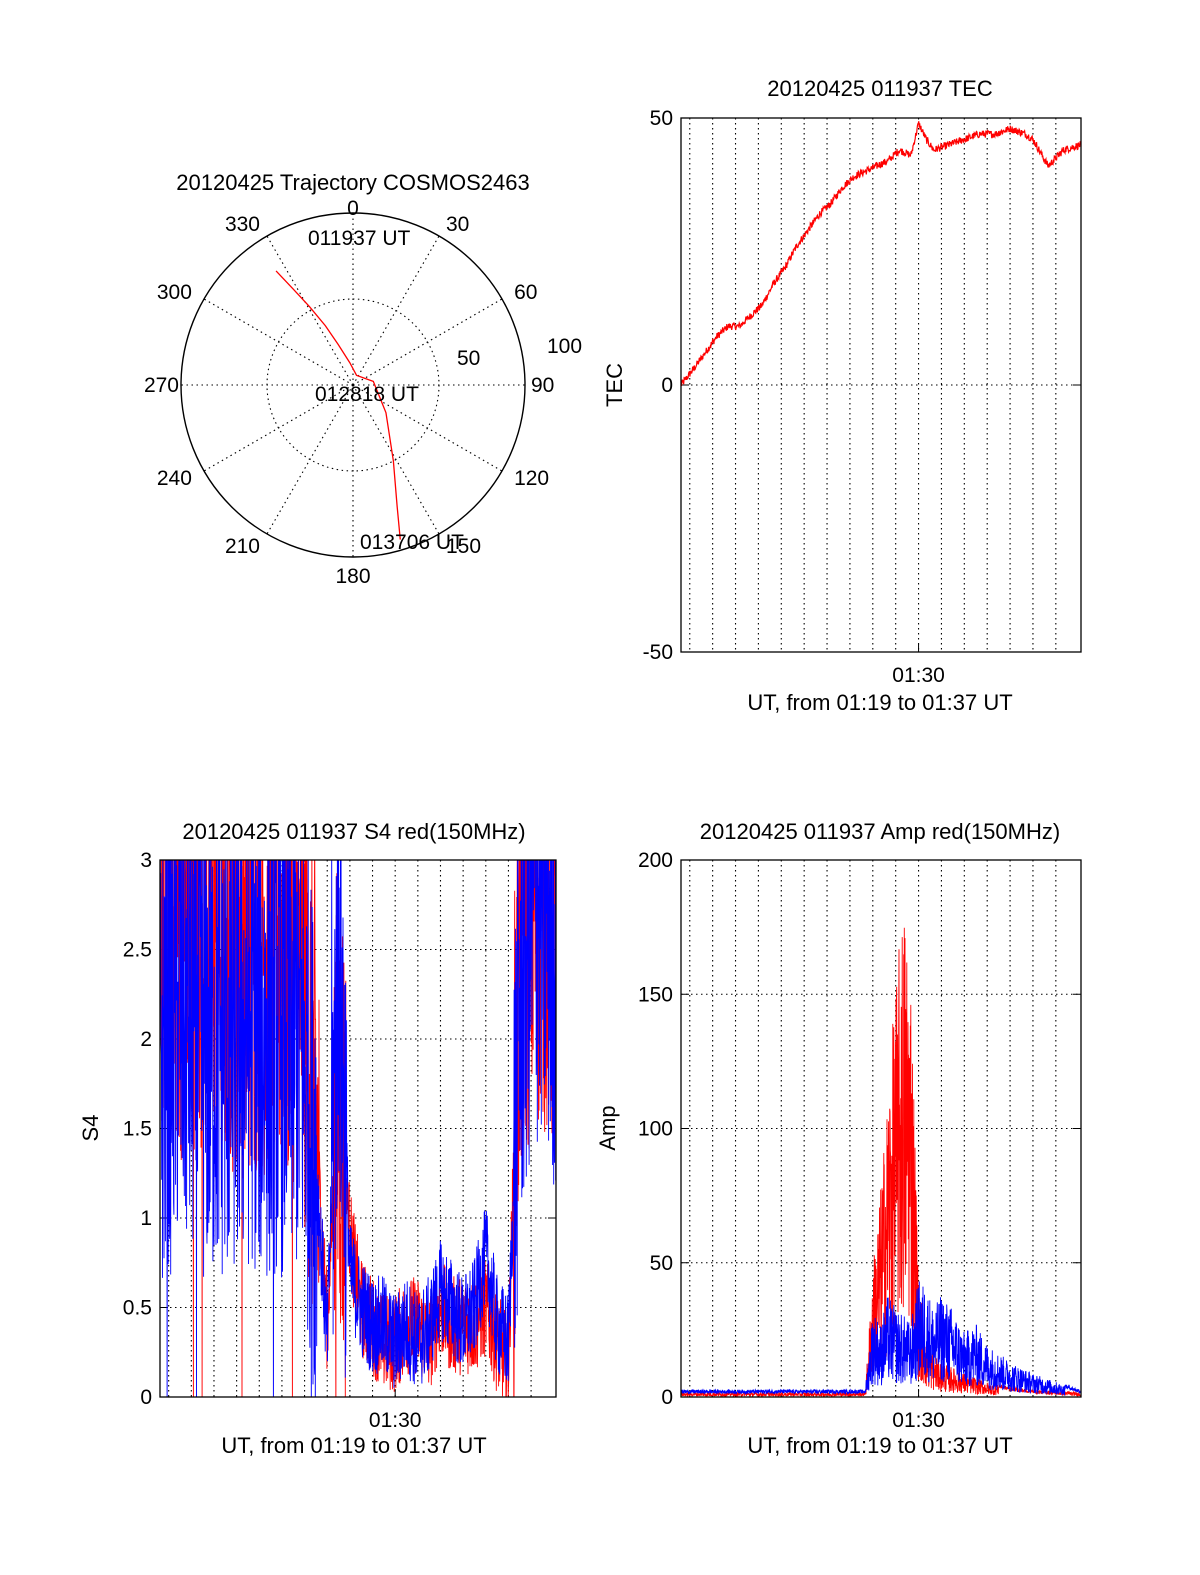 The height and width of the screenshot is (1575, 1200). What do you see at coordinates (881, 1162) in the screenshot?
I see `amp-series-red` at bounding box center [881, 1162].